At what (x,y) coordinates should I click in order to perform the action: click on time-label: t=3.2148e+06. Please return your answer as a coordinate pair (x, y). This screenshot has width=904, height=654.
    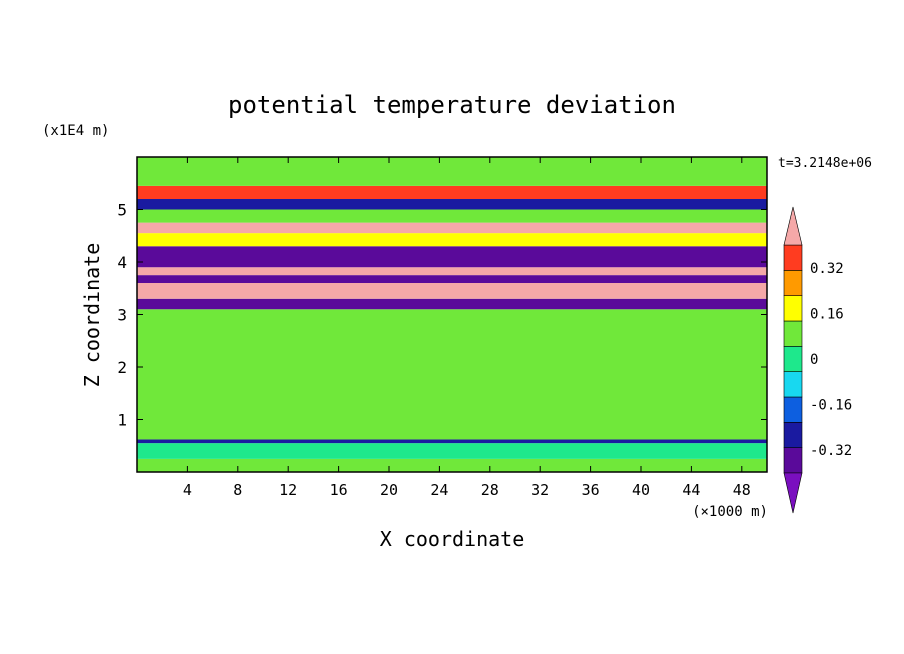
    Looking at the image, I should click on (825, 163).